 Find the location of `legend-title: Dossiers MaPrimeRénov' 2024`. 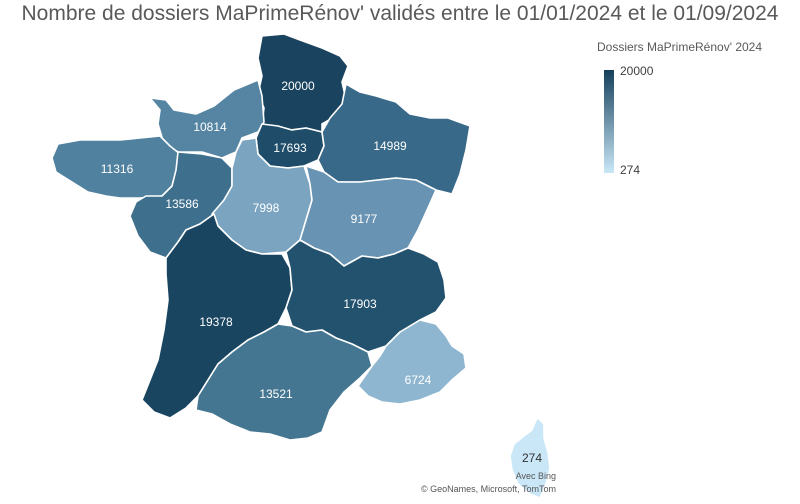

legend-title: Dossiers MaPrimeRénov' 2024 is located at coordinates (680, 47).